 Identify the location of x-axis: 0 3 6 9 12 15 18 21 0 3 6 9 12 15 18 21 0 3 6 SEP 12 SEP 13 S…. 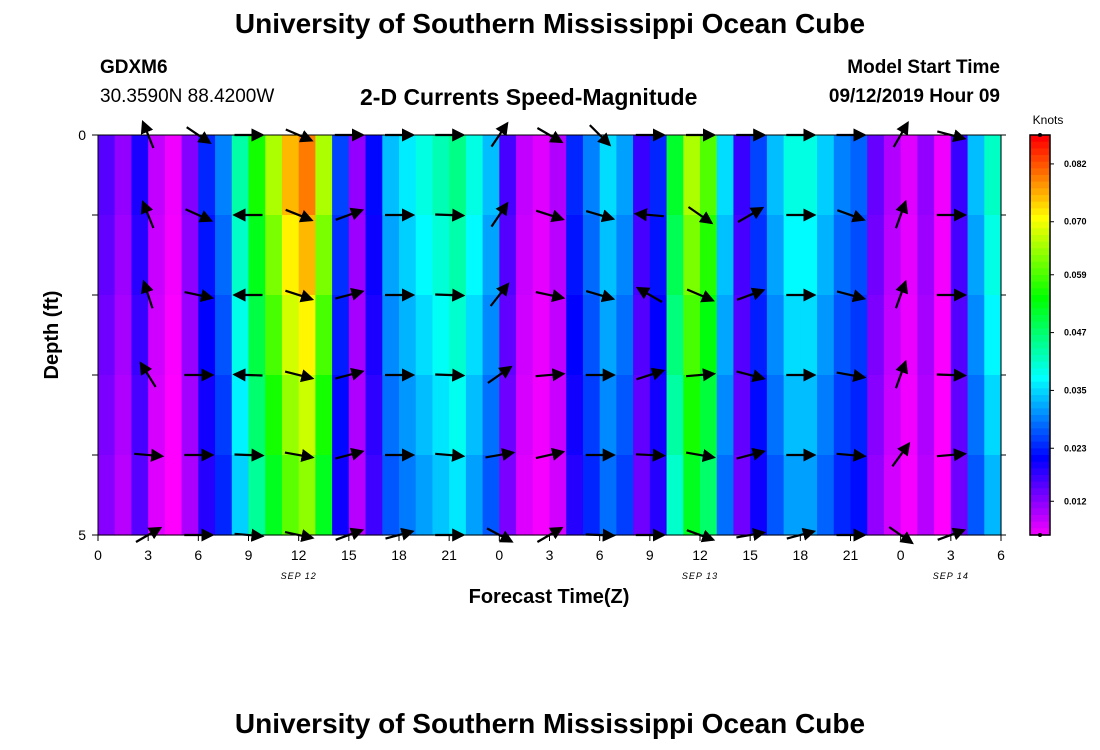
(549, 558).